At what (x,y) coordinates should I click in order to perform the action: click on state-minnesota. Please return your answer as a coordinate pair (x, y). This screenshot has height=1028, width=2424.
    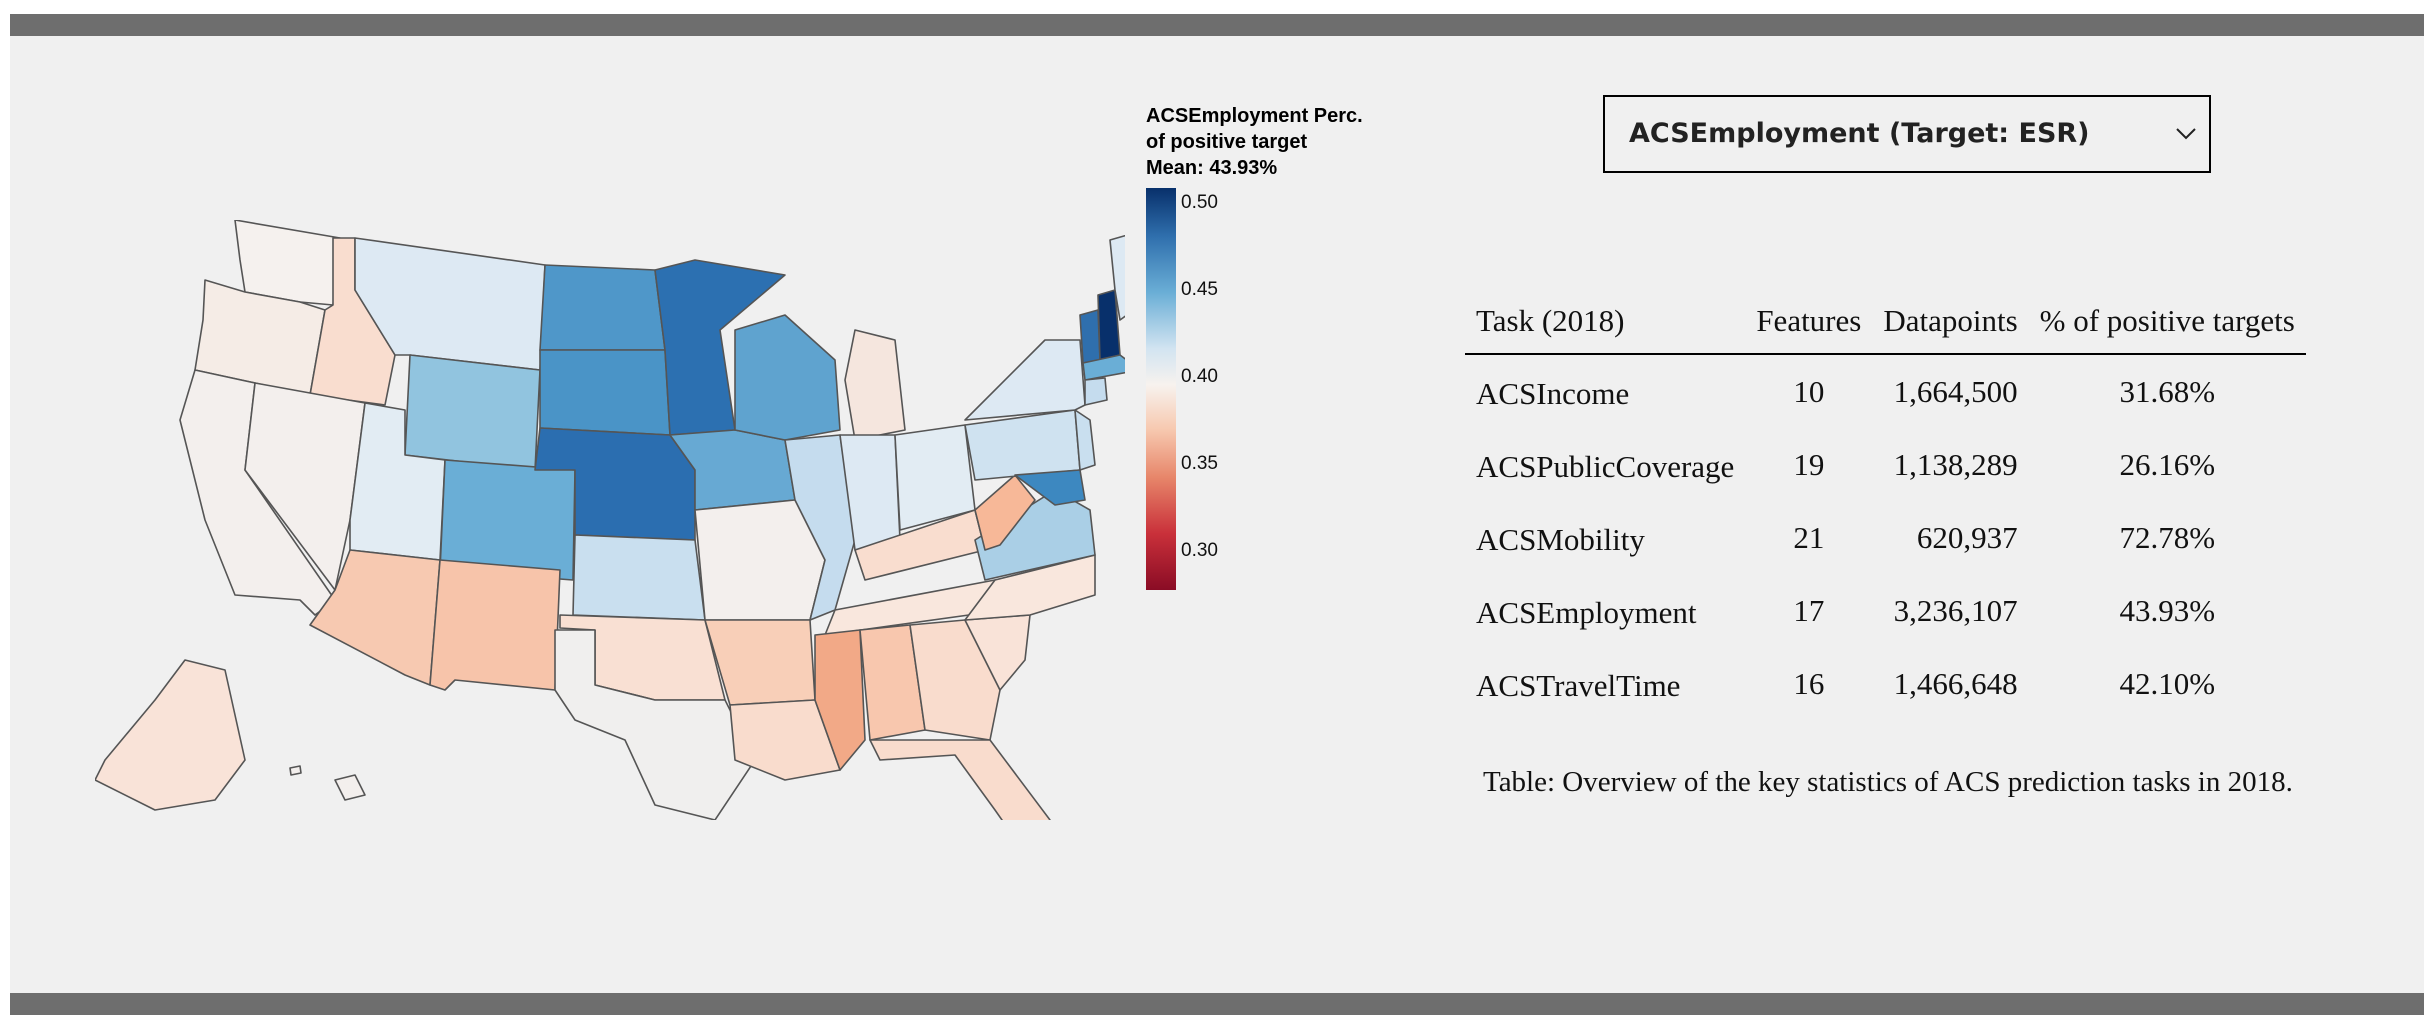
    Looking at the image, I should click on (720, 347).